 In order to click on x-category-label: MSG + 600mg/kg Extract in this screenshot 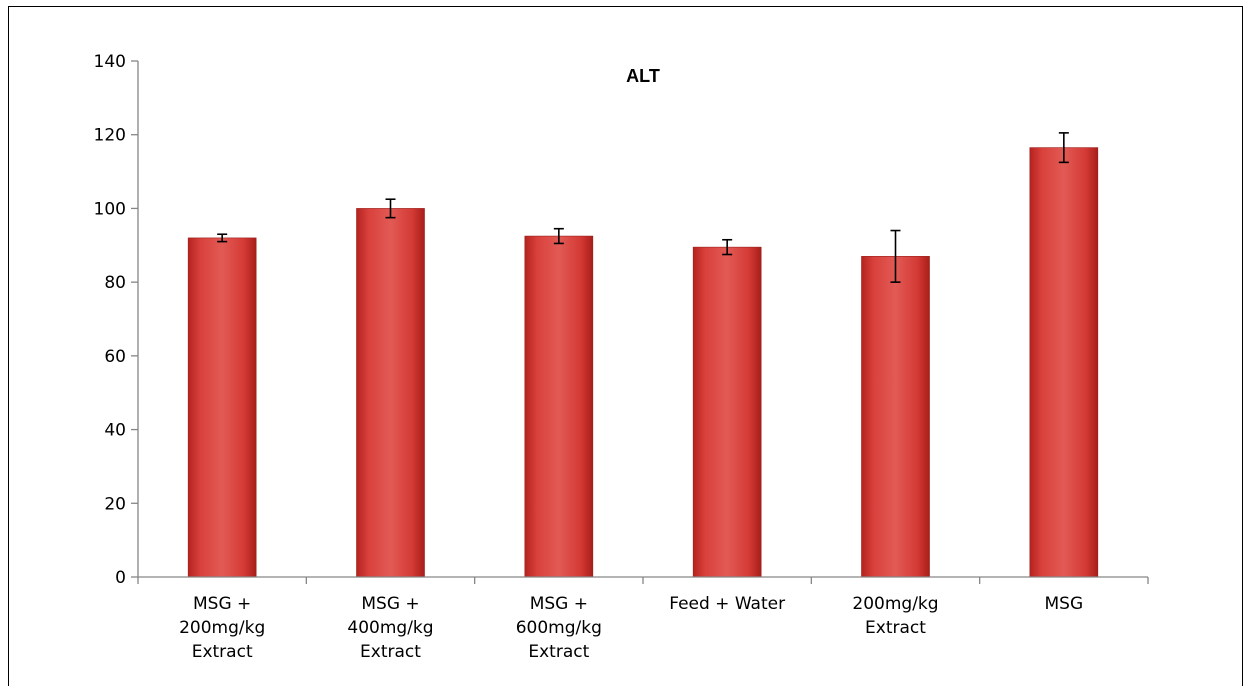, I will do `click(559, 628)`.